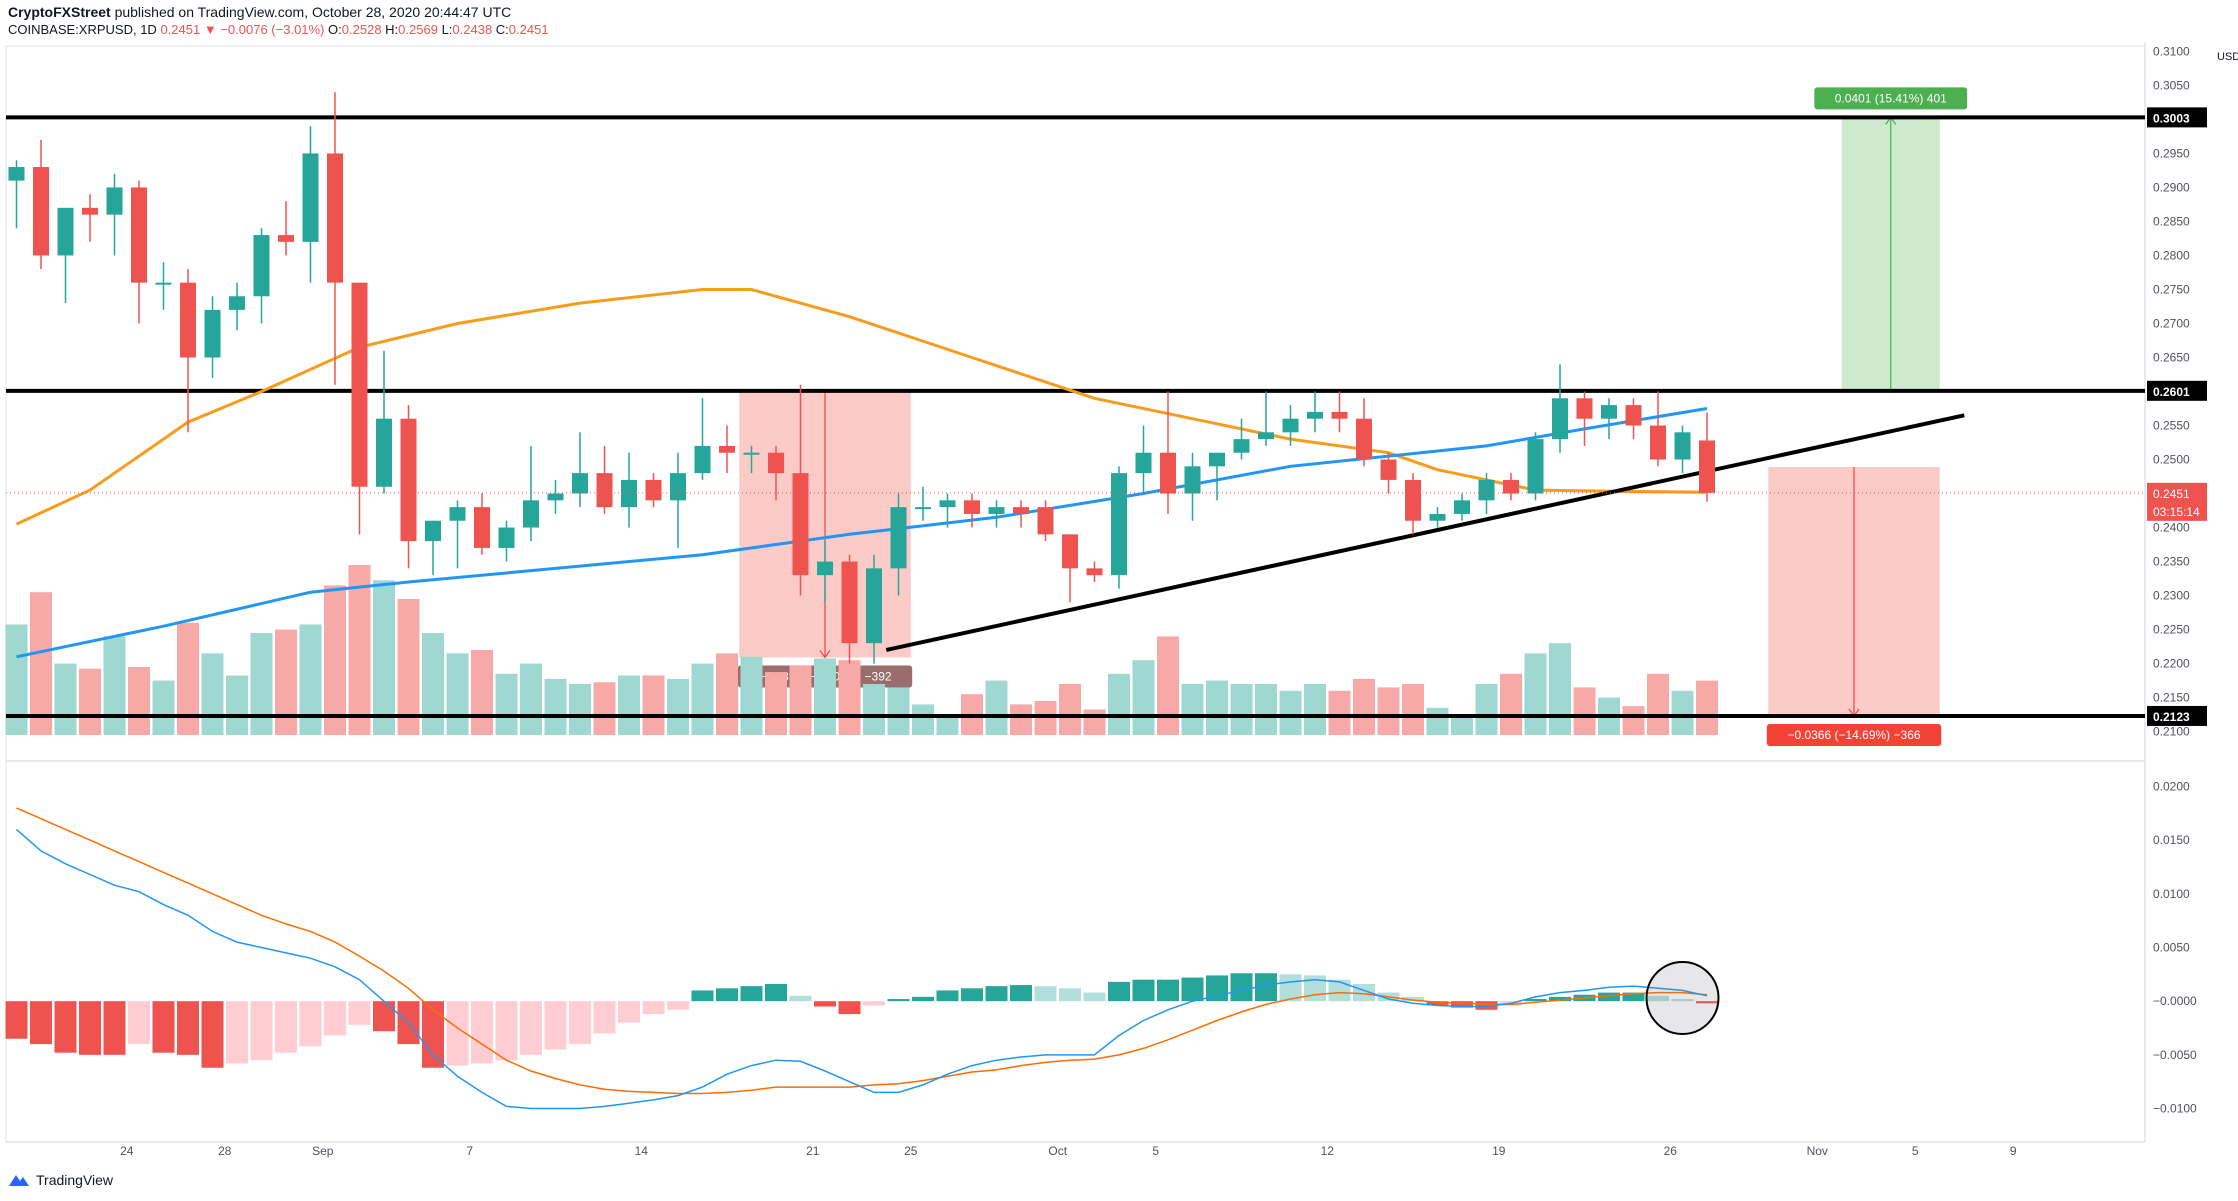 This screenshot has width=2238, height=1201. Describe the element at coordinates (2175, 1109) in the screenshot. I see `macd-tick-label: −0.0100` at that location.